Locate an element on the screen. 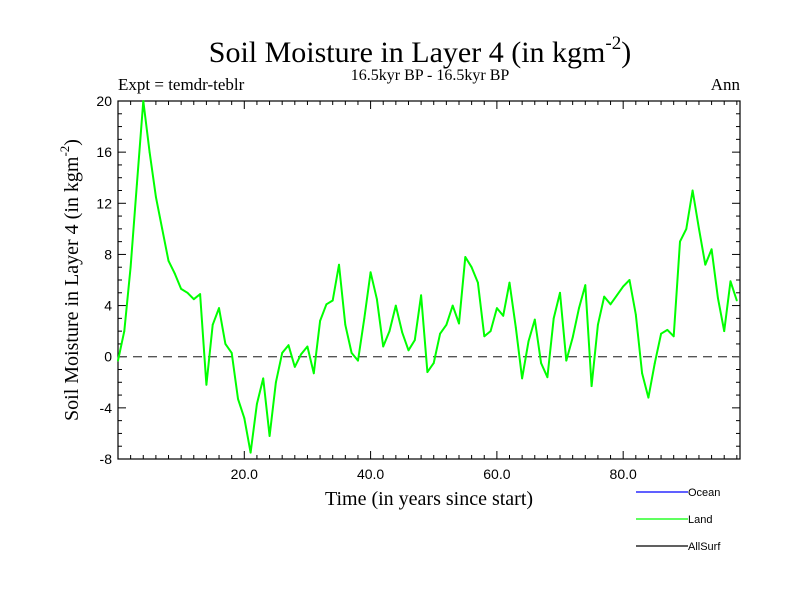  experiment-label: Expt = temdr-teblr is located at coordinates (181, 84).